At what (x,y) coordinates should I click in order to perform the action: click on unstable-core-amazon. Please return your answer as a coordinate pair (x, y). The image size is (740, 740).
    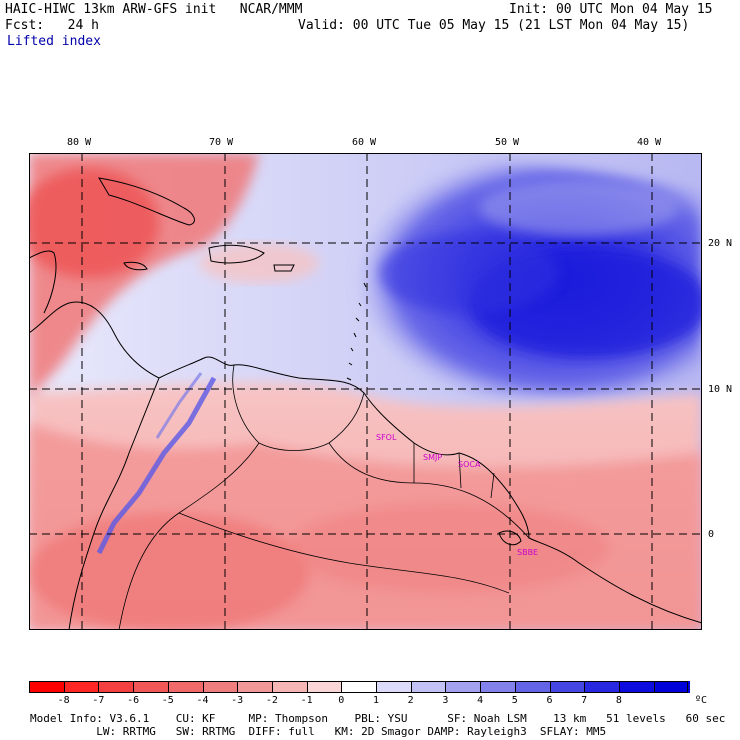
    Looking at the image, I should click on (449, 548).